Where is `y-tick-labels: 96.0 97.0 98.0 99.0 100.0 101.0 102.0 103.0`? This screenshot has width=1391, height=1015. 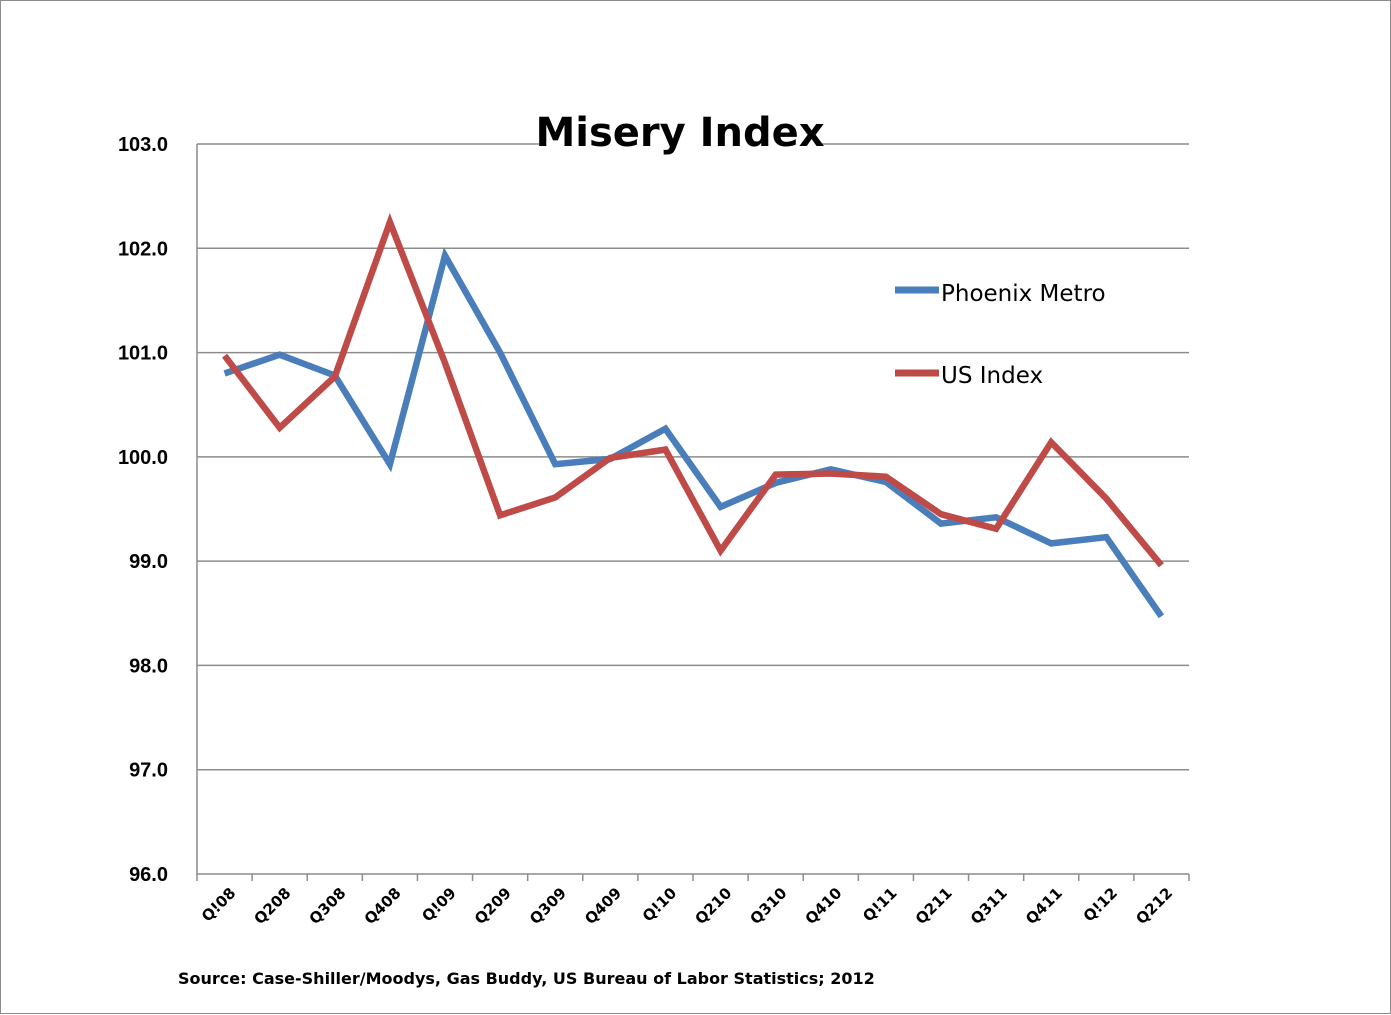
y-tick-labels: 96.0 97.0 98.0 99.0 100.0 101.0 102.0 103.0 is located at coordinates (143, 510).